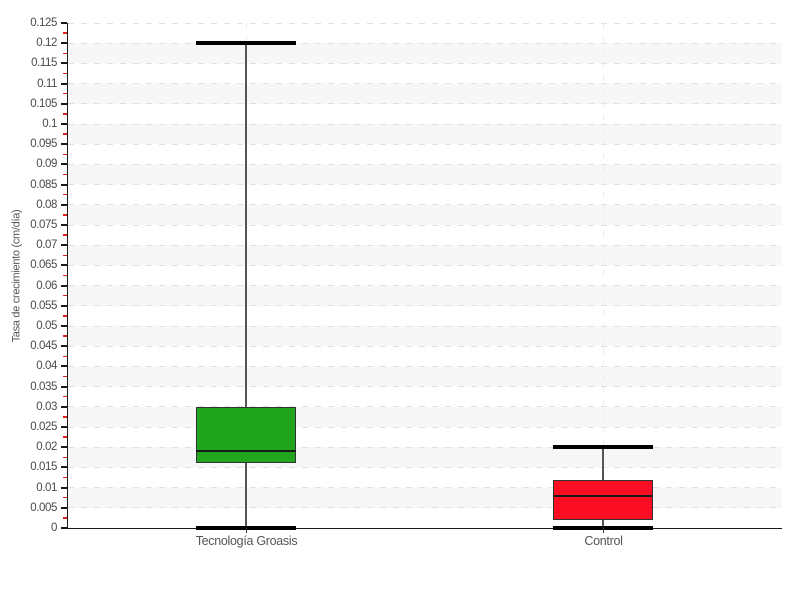 This screenshot has width=800, height=600. Describe the element at coordinates (46, 447) in the screenshot. I see `y-axis-tick-label: 0.02` at that location.